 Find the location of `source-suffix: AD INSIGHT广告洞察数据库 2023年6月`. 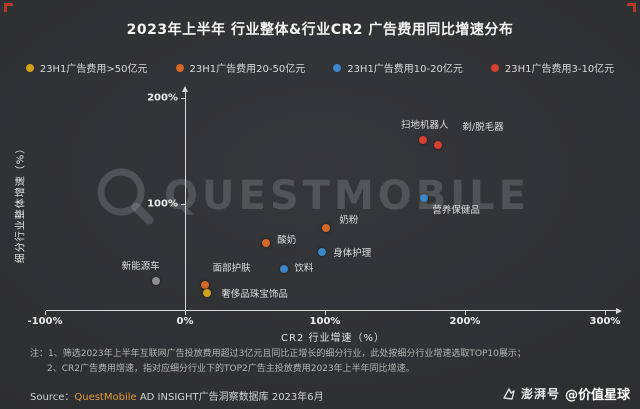

source-suffix: AD INSIGHT广告洞察数据库 2023年6月 is located at coordinates (230, 397).